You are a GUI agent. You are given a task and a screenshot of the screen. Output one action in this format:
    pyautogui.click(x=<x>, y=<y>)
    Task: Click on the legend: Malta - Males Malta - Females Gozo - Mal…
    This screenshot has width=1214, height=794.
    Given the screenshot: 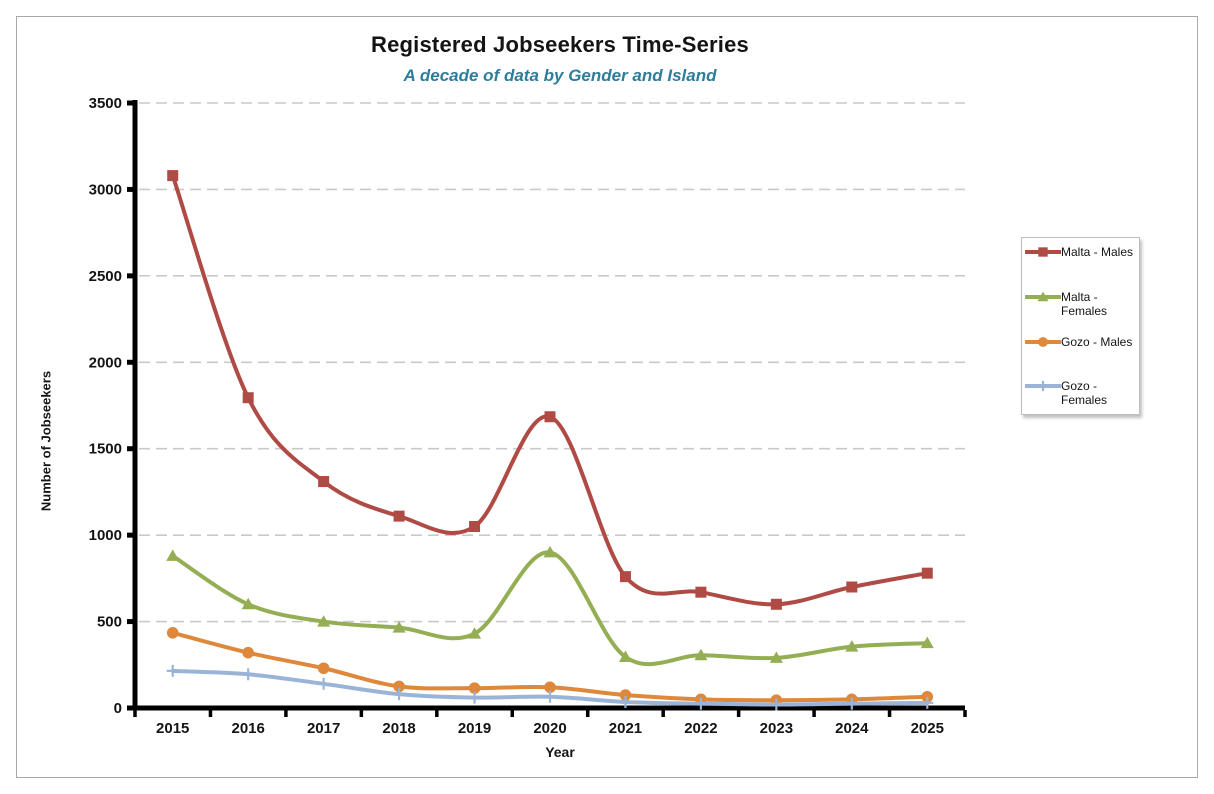 What is the action you would take?
    pyautogui.click(x=1080, y=326)
    